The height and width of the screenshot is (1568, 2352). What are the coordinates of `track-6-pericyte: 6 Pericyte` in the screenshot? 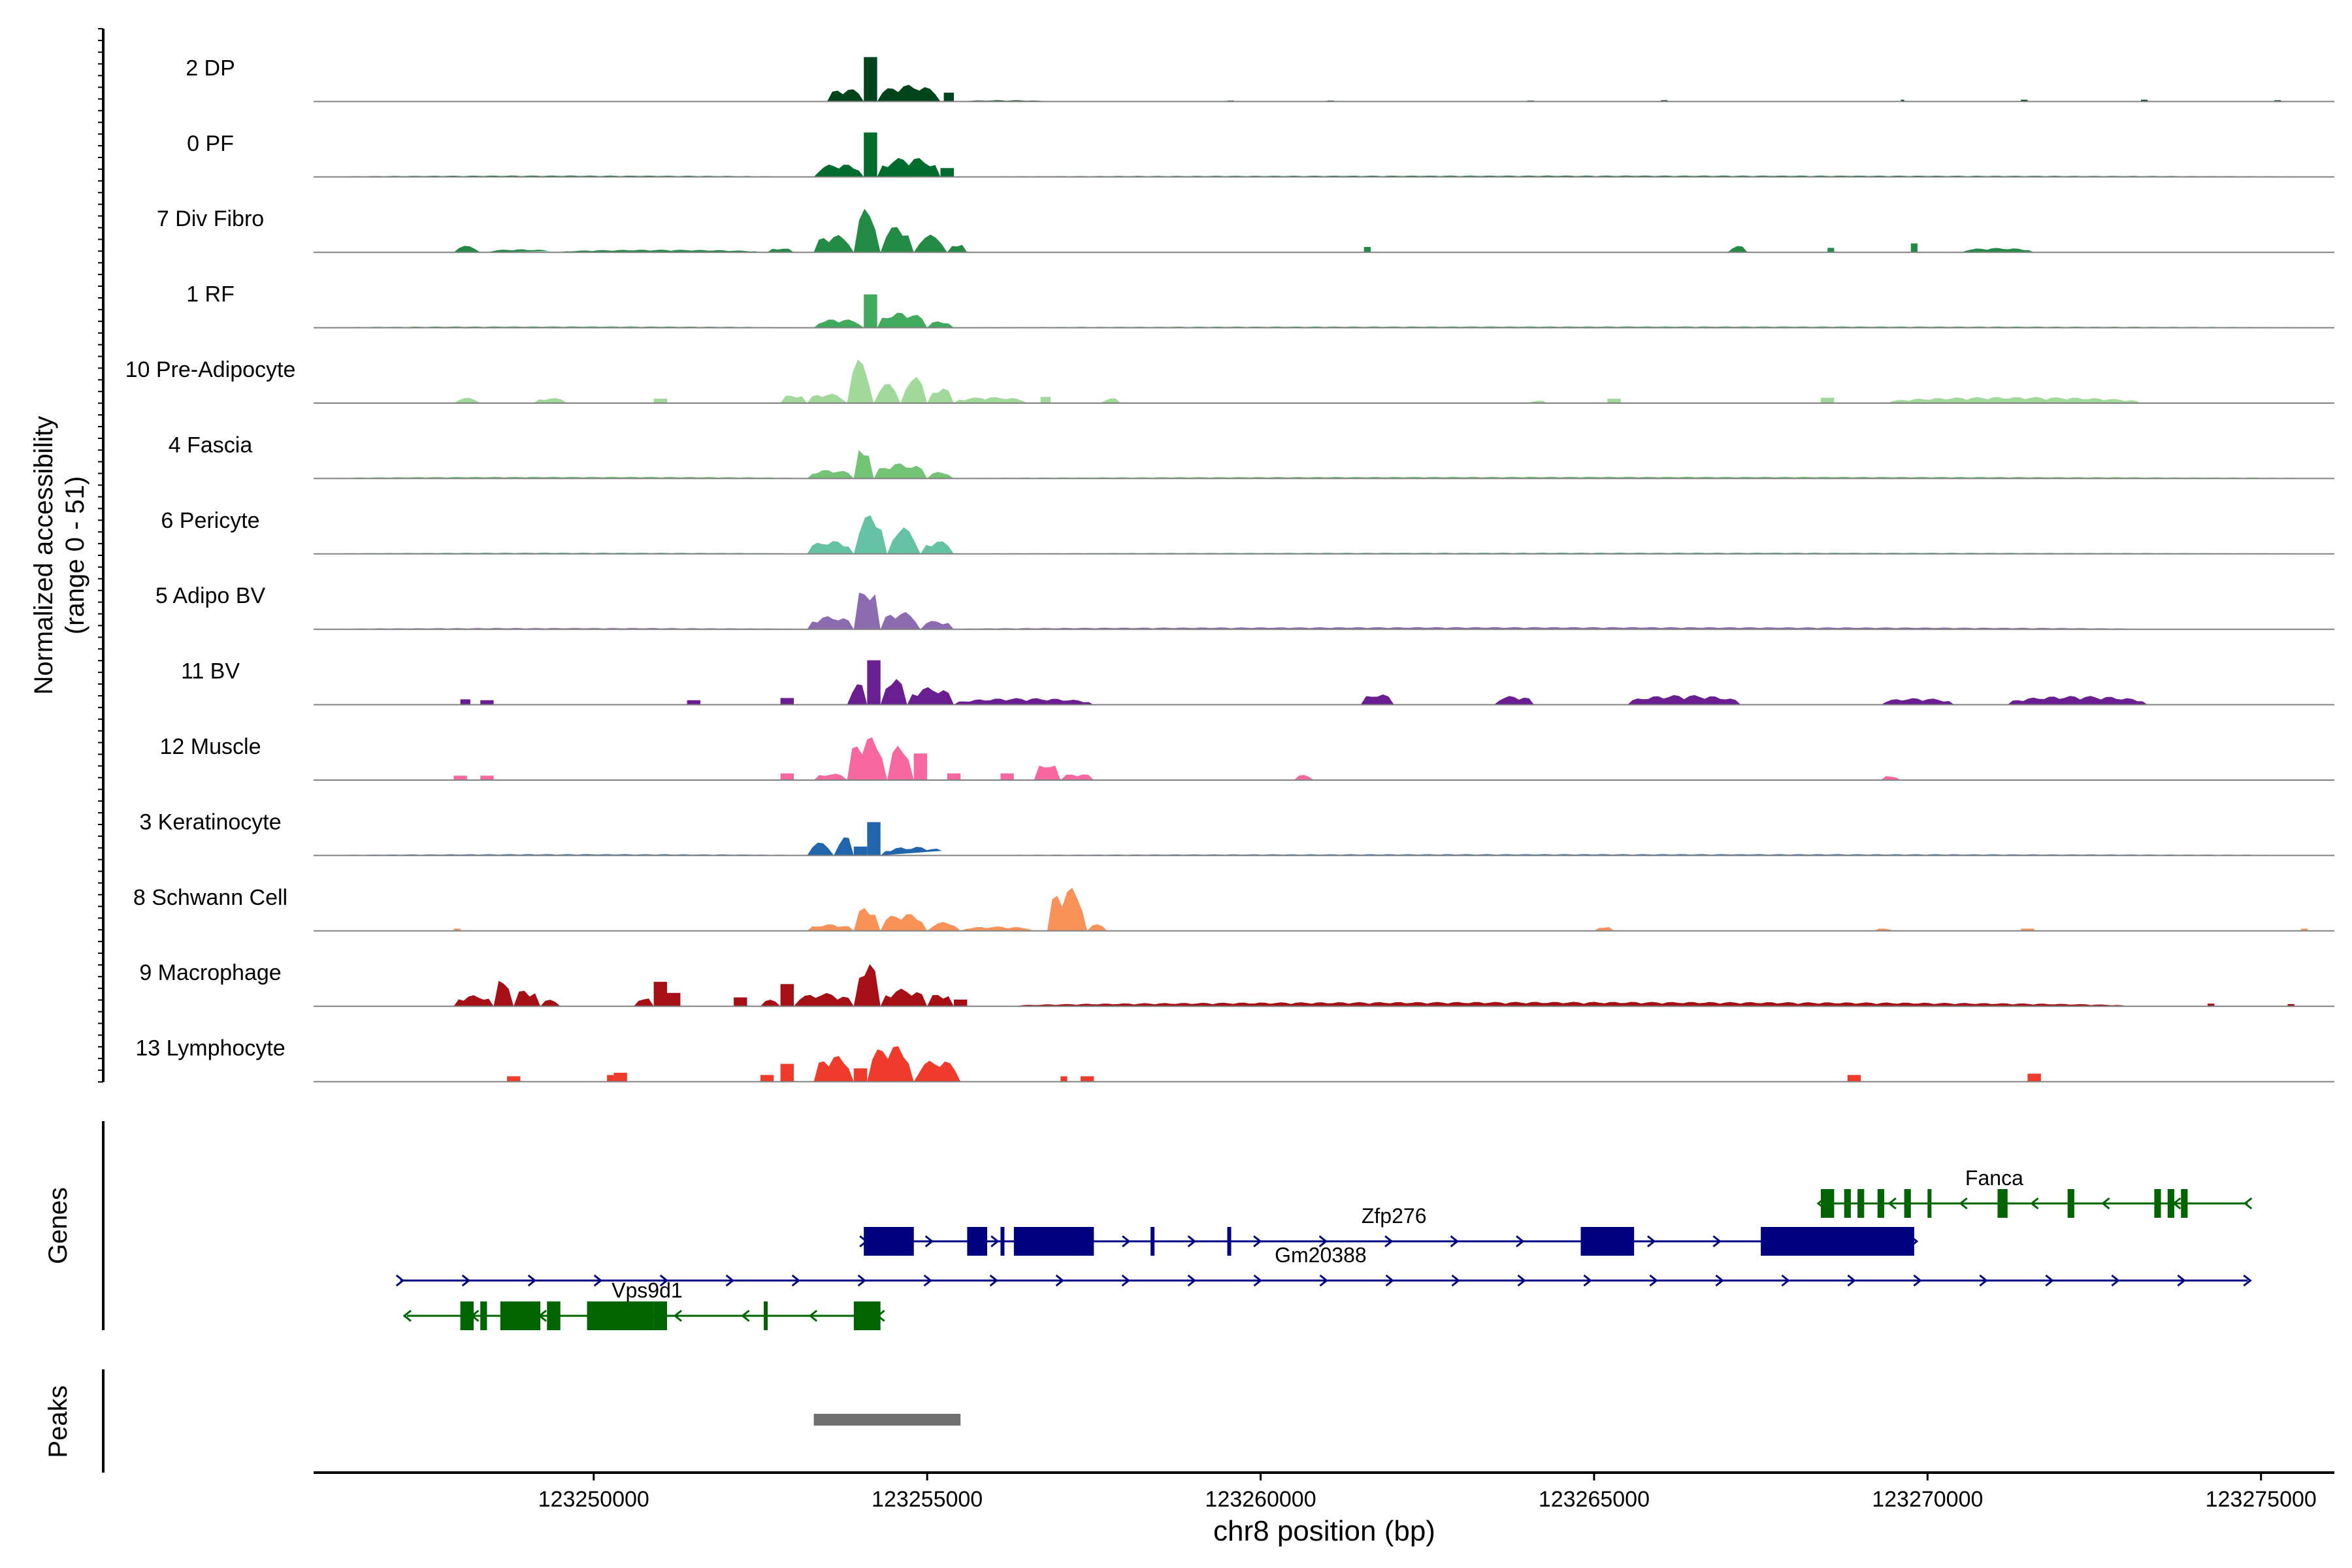 It's located at (1247, 531).